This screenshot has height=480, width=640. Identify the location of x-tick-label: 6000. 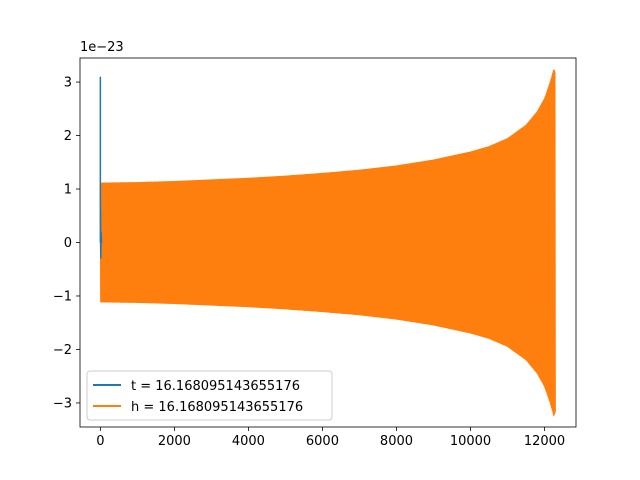
(322, 441).